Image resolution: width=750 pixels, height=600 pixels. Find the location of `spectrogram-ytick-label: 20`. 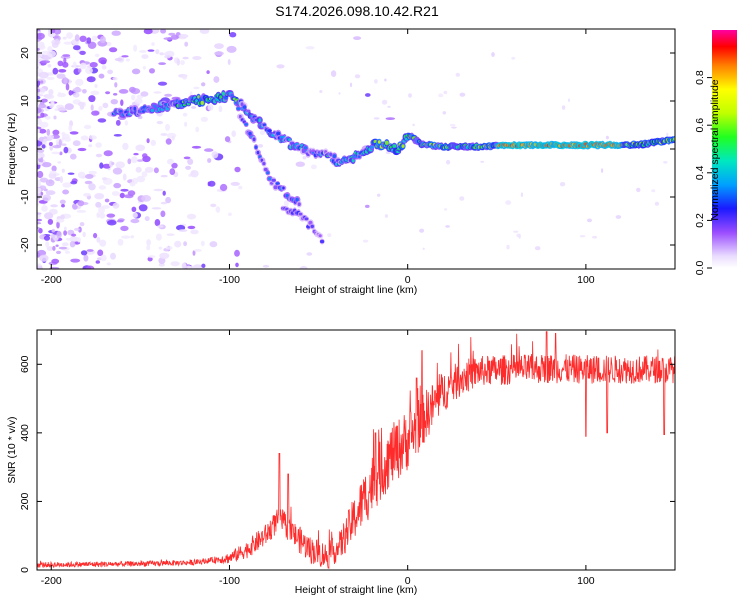

spectrogram-ytick-label: 20 is located at coordinates (25, 53).